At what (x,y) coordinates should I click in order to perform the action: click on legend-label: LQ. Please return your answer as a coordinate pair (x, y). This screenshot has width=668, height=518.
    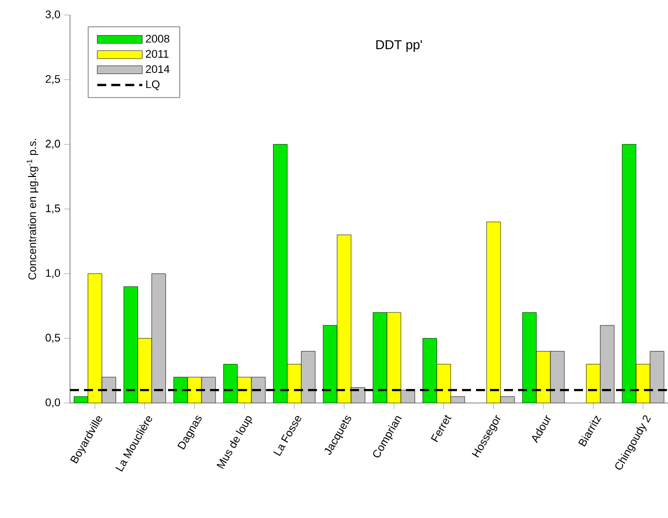
    Looking at the image, I should click on (153, 85).